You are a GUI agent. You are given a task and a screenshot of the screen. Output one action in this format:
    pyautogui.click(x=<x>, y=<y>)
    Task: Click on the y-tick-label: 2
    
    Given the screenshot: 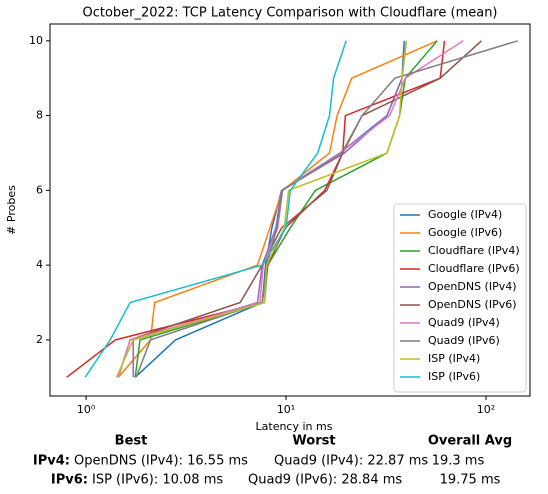 What is the action you would take?
    pyautogui.click(x=39, y=339)
    